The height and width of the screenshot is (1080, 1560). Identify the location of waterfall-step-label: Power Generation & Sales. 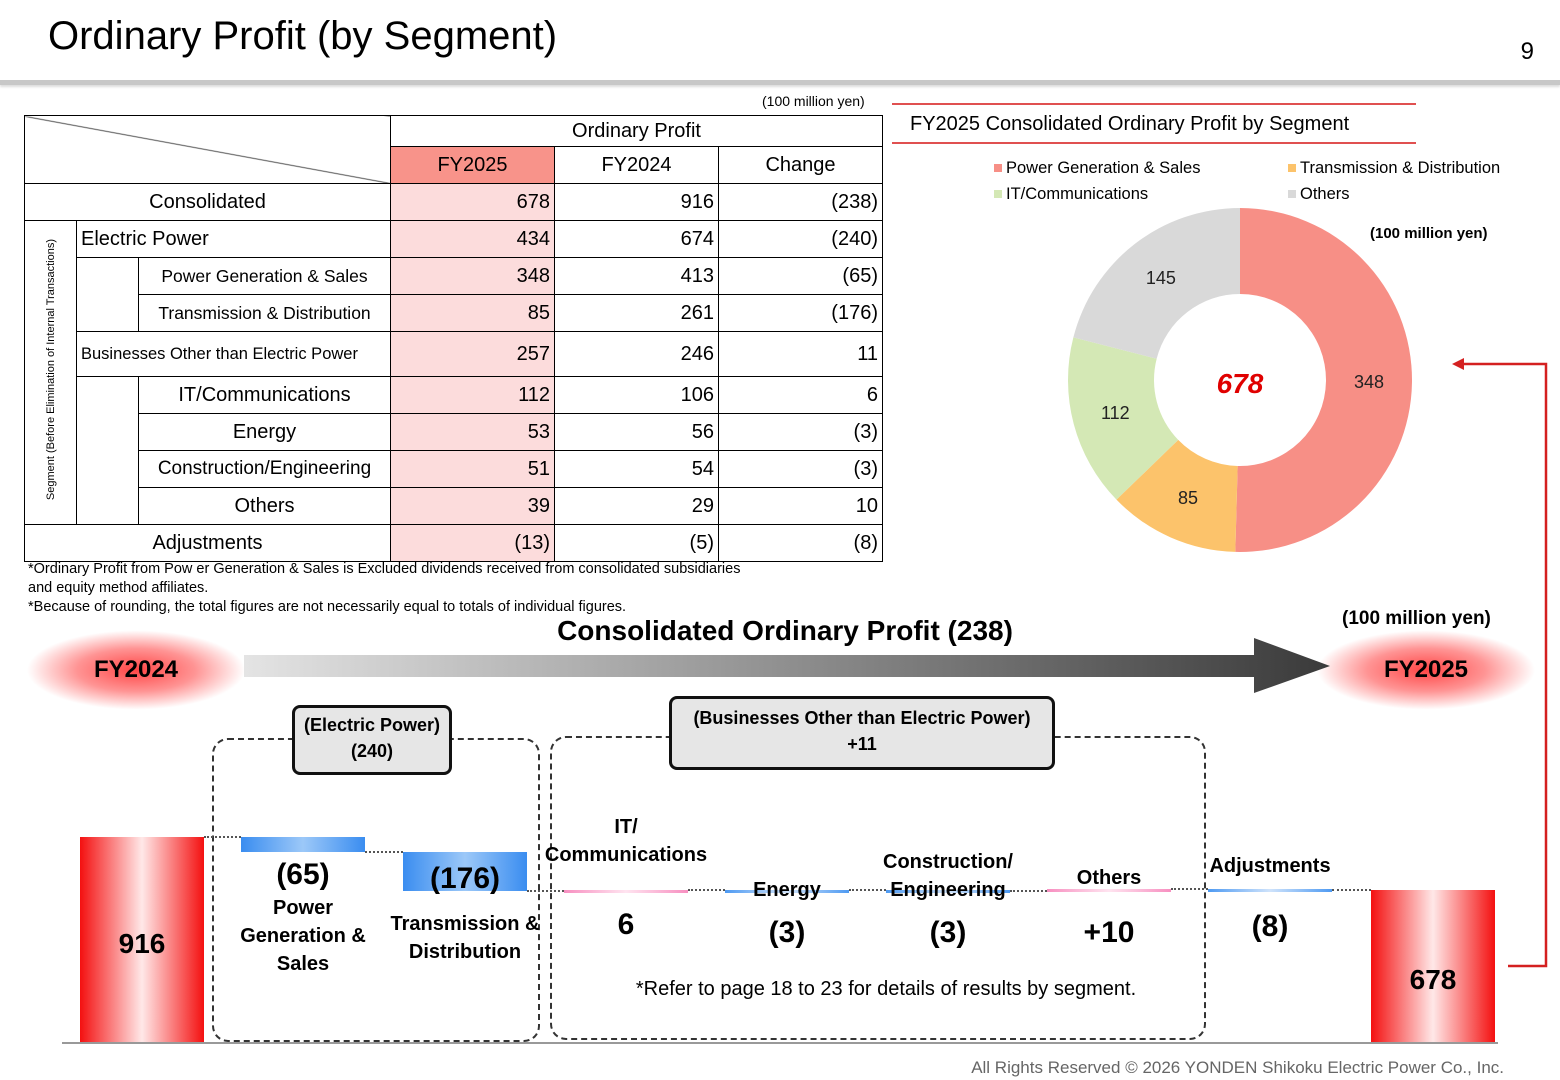
(303, 936).